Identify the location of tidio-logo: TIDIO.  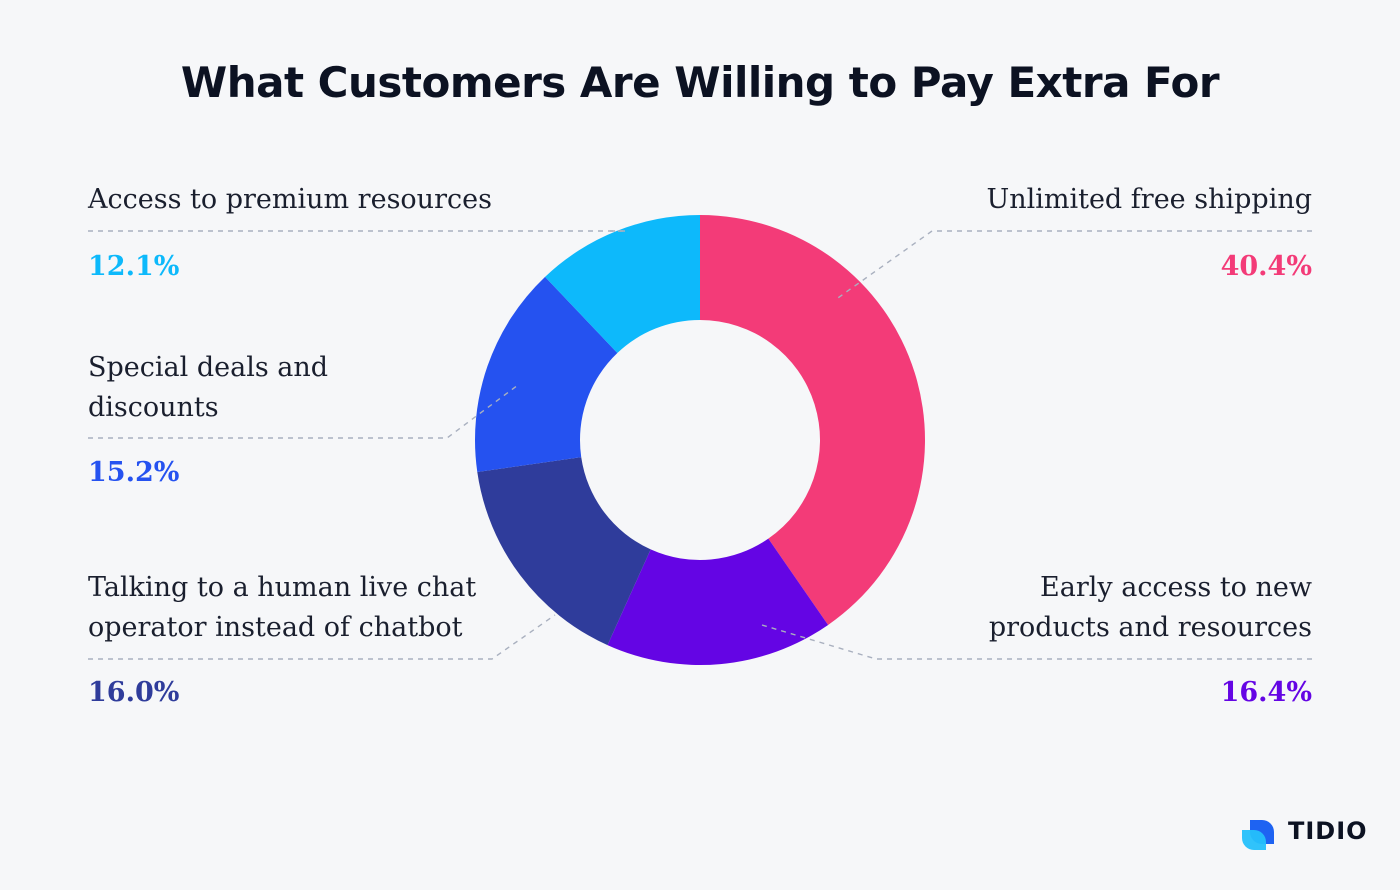
(1304, 831).